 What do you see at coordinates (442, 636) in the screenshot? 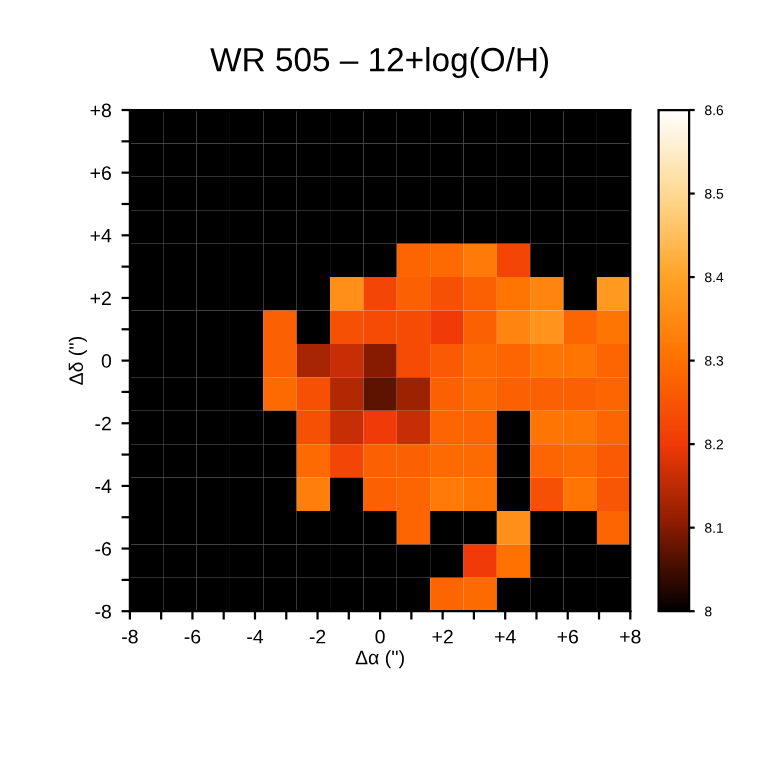
I see `x-tick-label: +2` at bounding box center [442, 636].